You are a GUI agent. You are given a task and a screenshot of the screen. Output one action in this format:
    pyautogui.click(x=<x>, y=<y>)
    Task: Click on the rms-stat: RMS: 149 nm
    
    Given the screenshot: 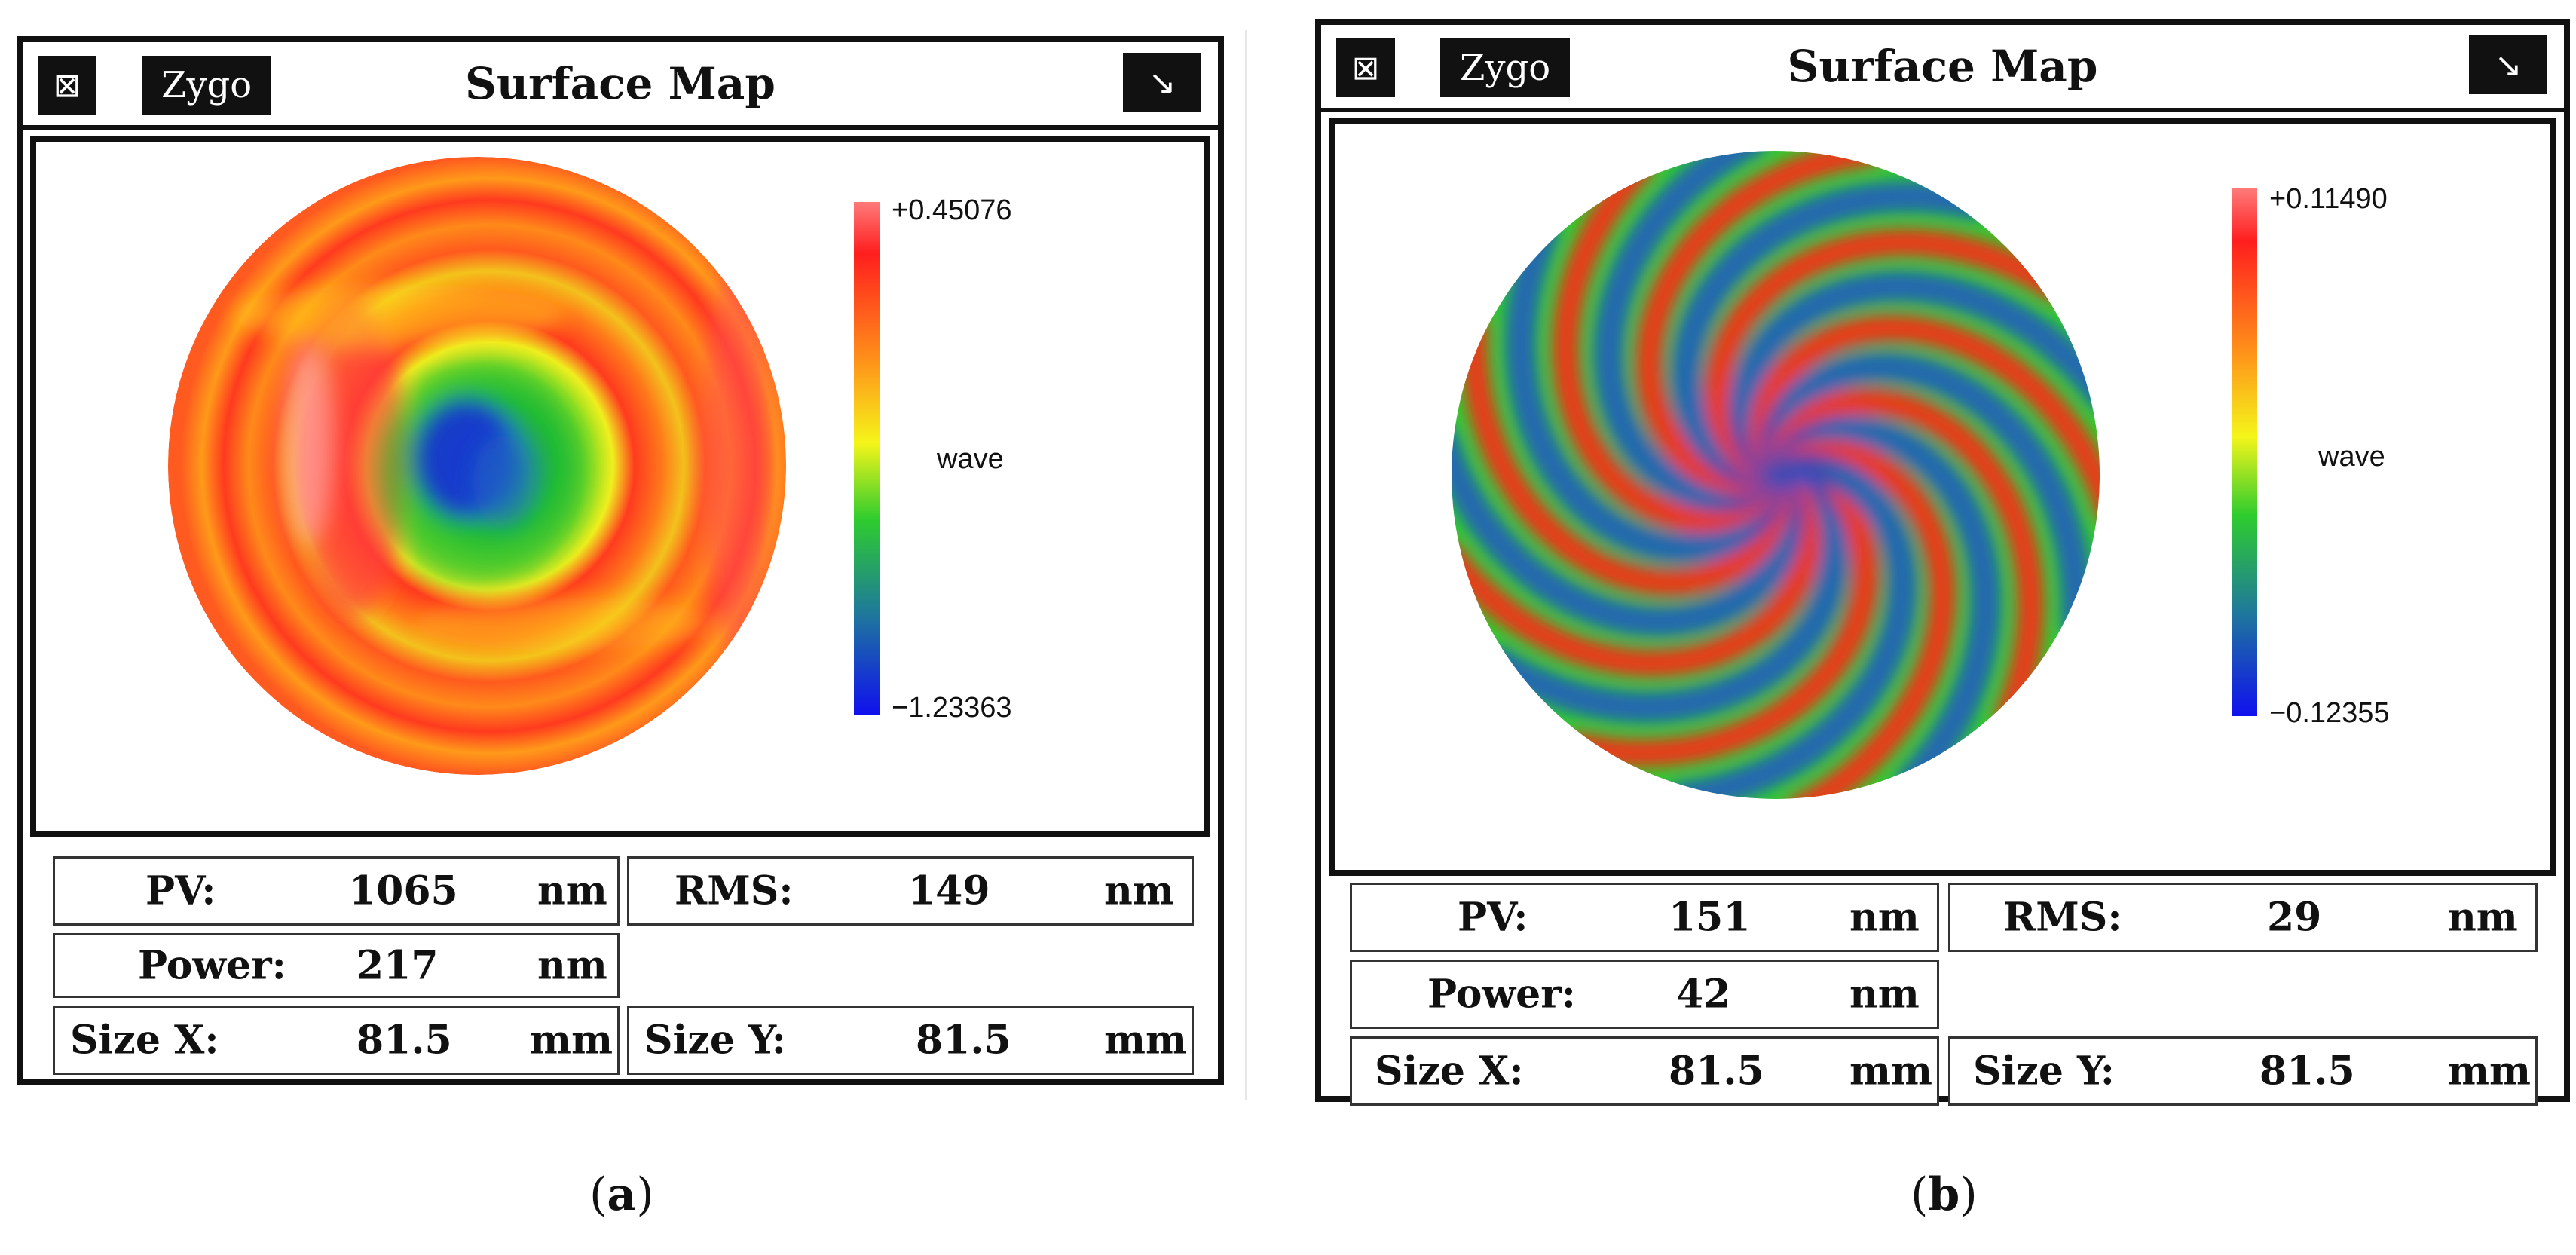 What is the action you would take?
    pyautogui.click(x=910, y=891)
    